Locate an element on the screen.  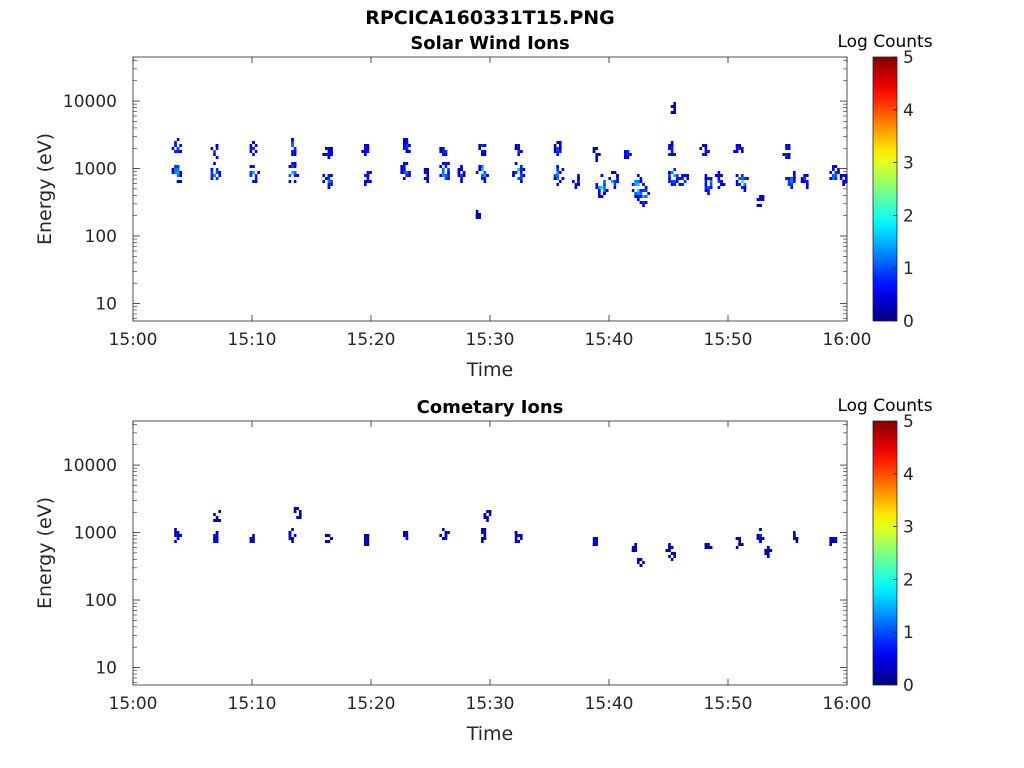
panel2-xtick-label: 15:40 is located at coordinates (609, 704).